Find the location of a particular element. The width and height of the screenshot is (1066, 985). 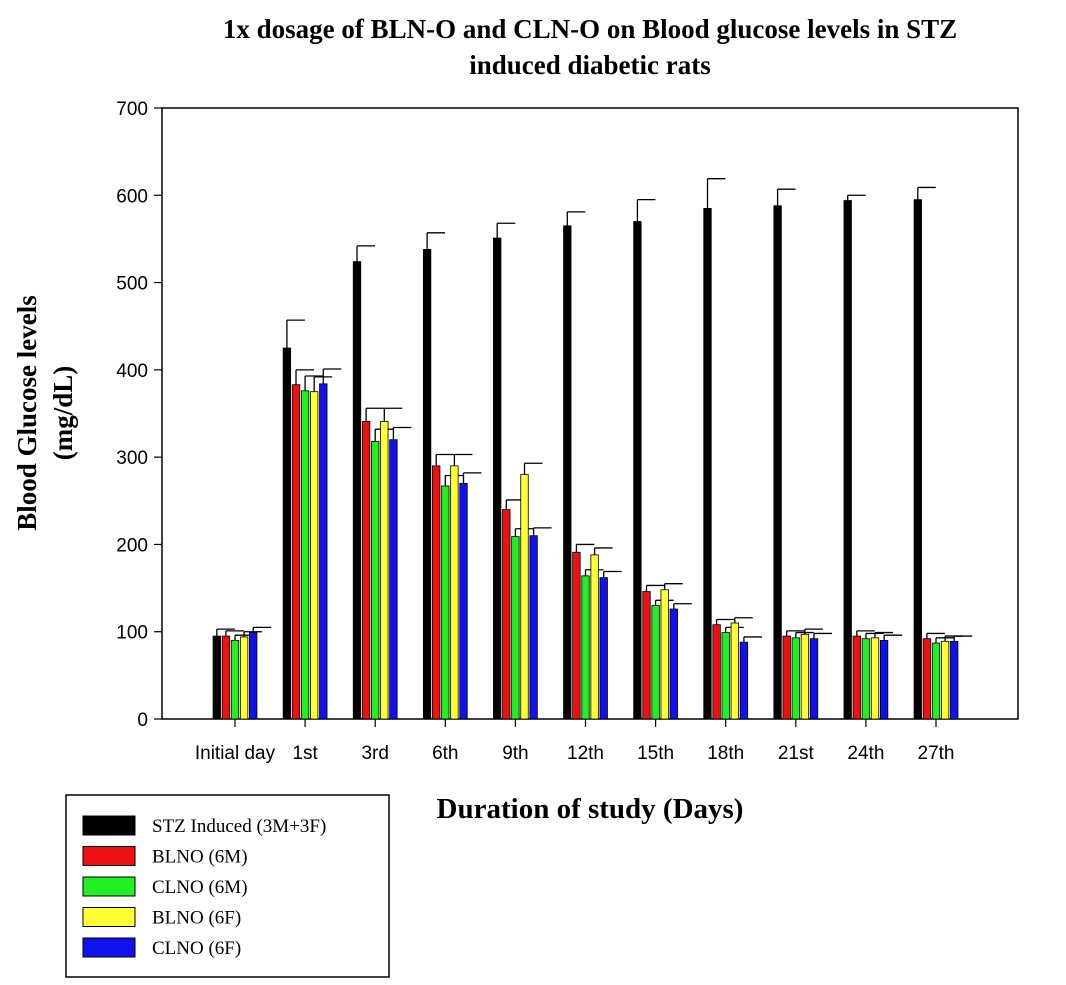

x-tick-label: Initial day is located at coordinates (235, 753).